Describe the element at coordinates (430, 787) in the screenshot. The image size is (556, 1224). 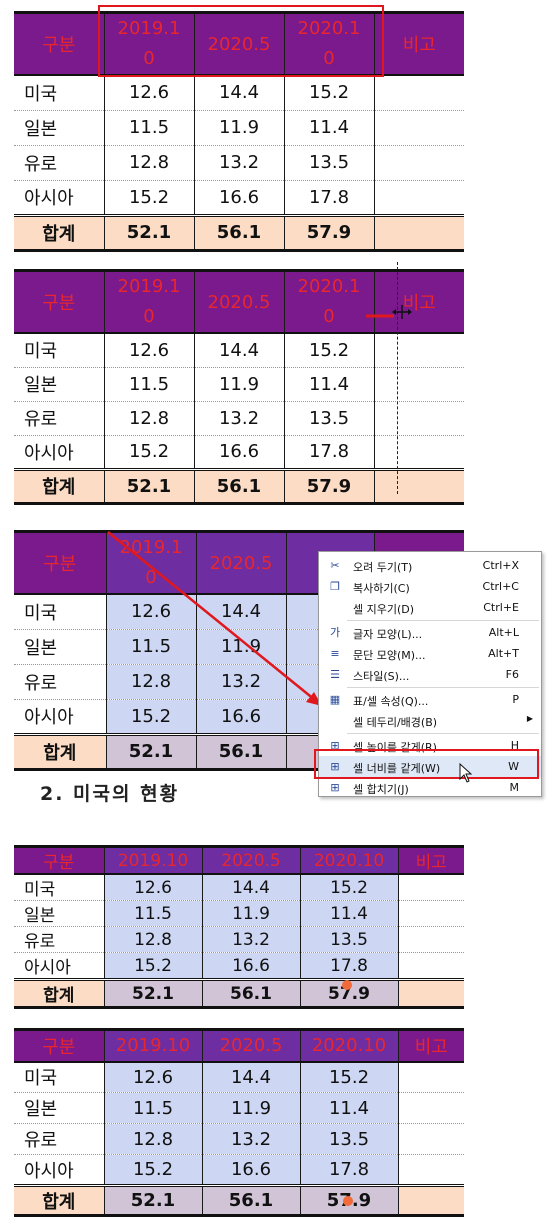
I see `menu-item-merge-cells: ⊞ 셀 합치기(J) M` at that location.